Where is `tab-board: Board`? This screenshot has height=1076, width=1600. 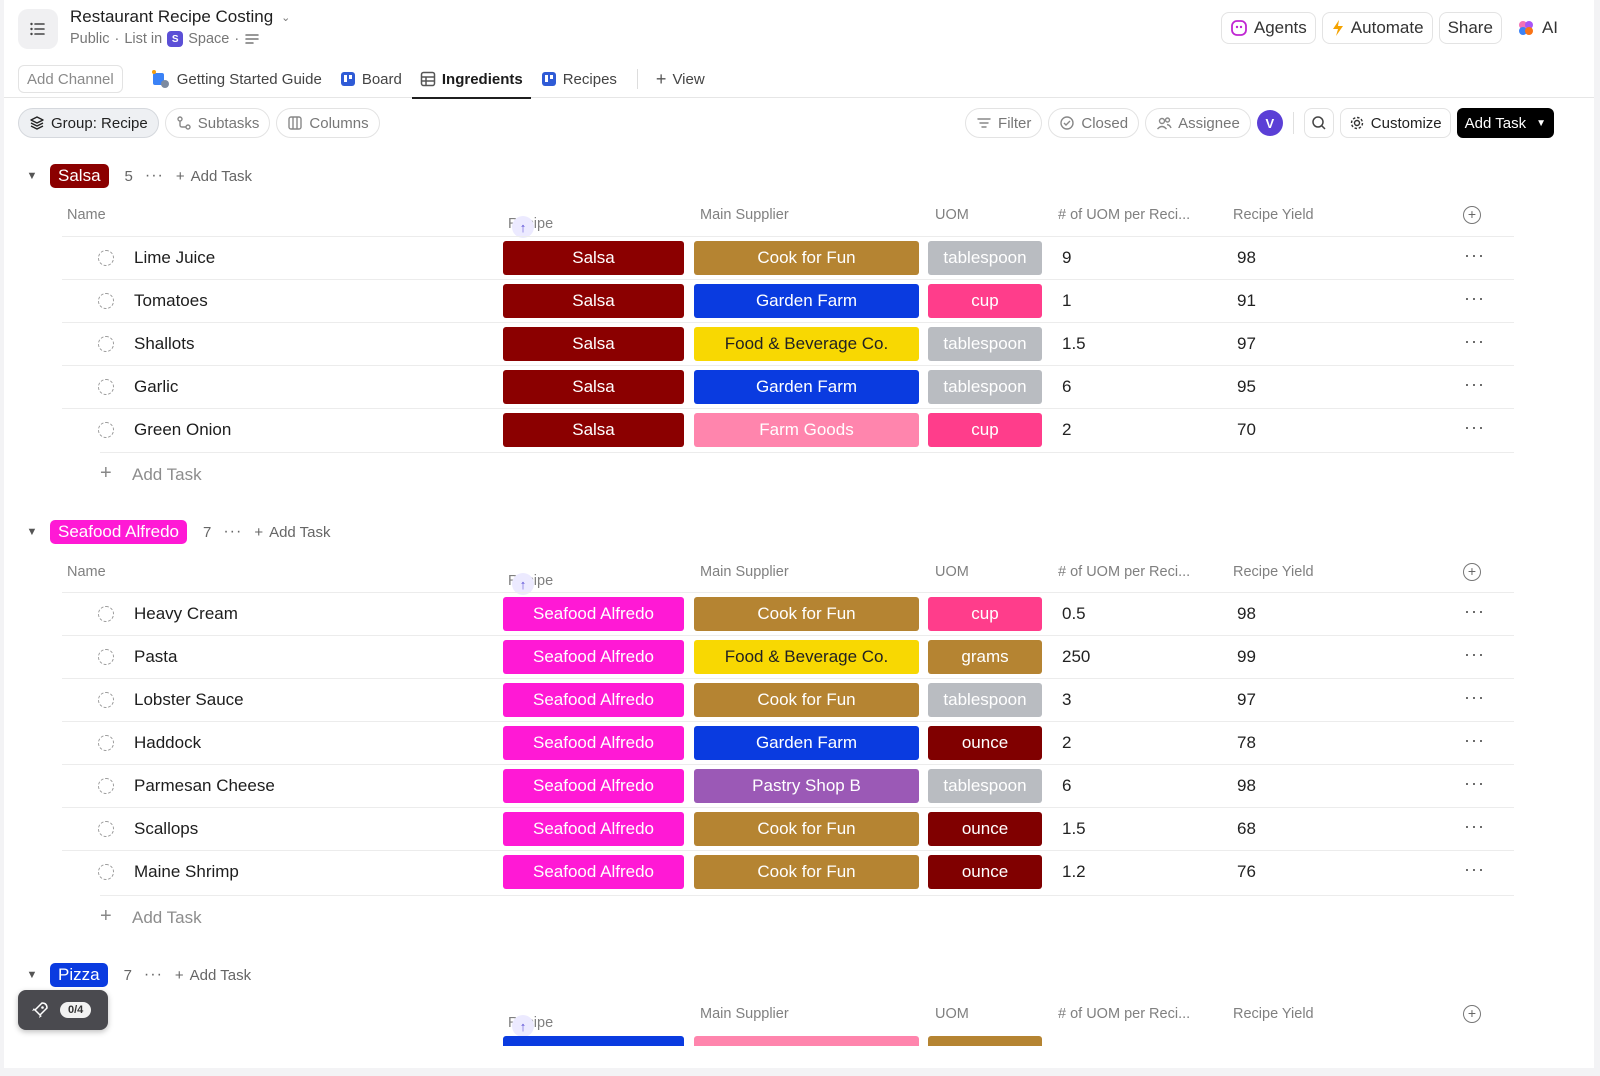
tab-board: Board is located at coordinates (371, 79).